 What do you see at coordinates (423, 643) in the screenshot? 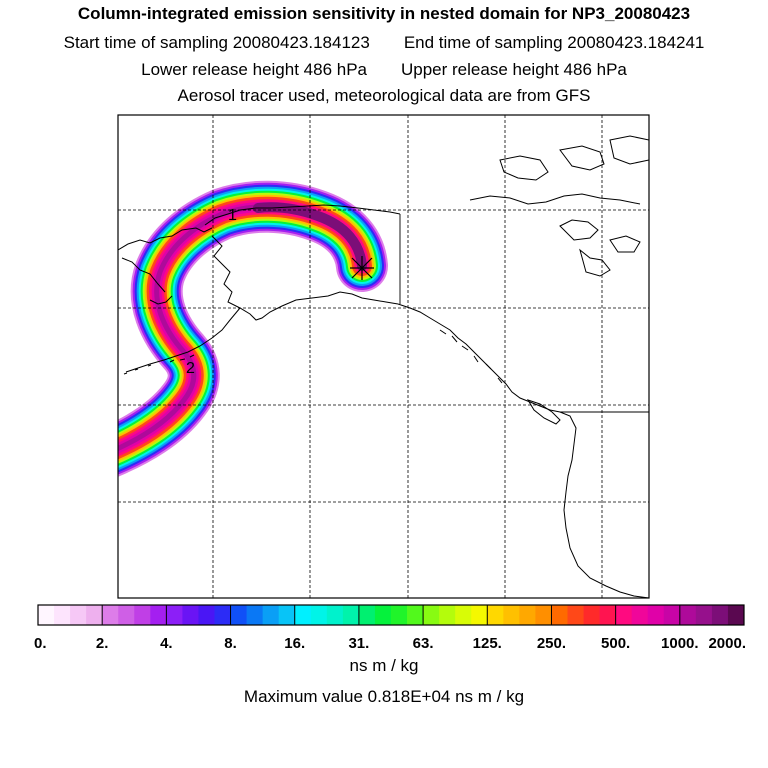
I see `colorbar-tick-label: 63.` at bounding box center [423, 643].